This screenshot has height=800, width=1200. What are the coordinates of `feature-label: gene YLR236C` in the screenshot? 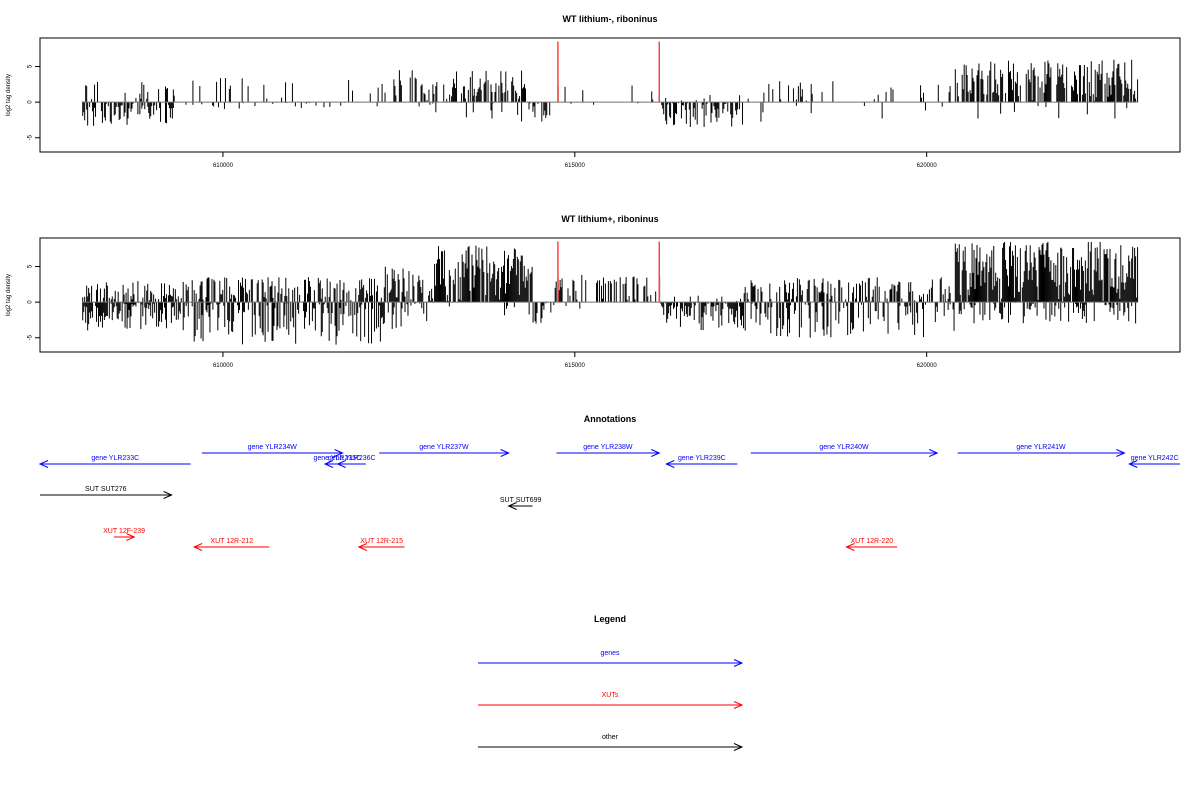 It's located at (352, 458).